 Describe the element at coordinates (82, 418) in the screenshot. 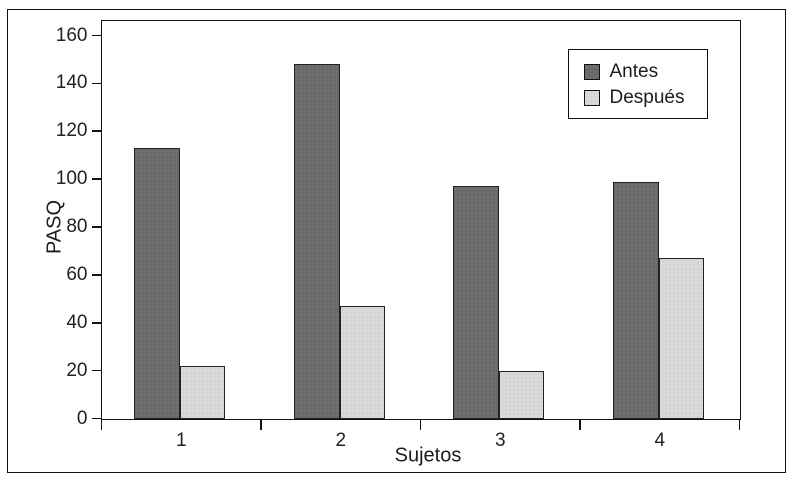

I see `y-tick-label: 0` at that location.